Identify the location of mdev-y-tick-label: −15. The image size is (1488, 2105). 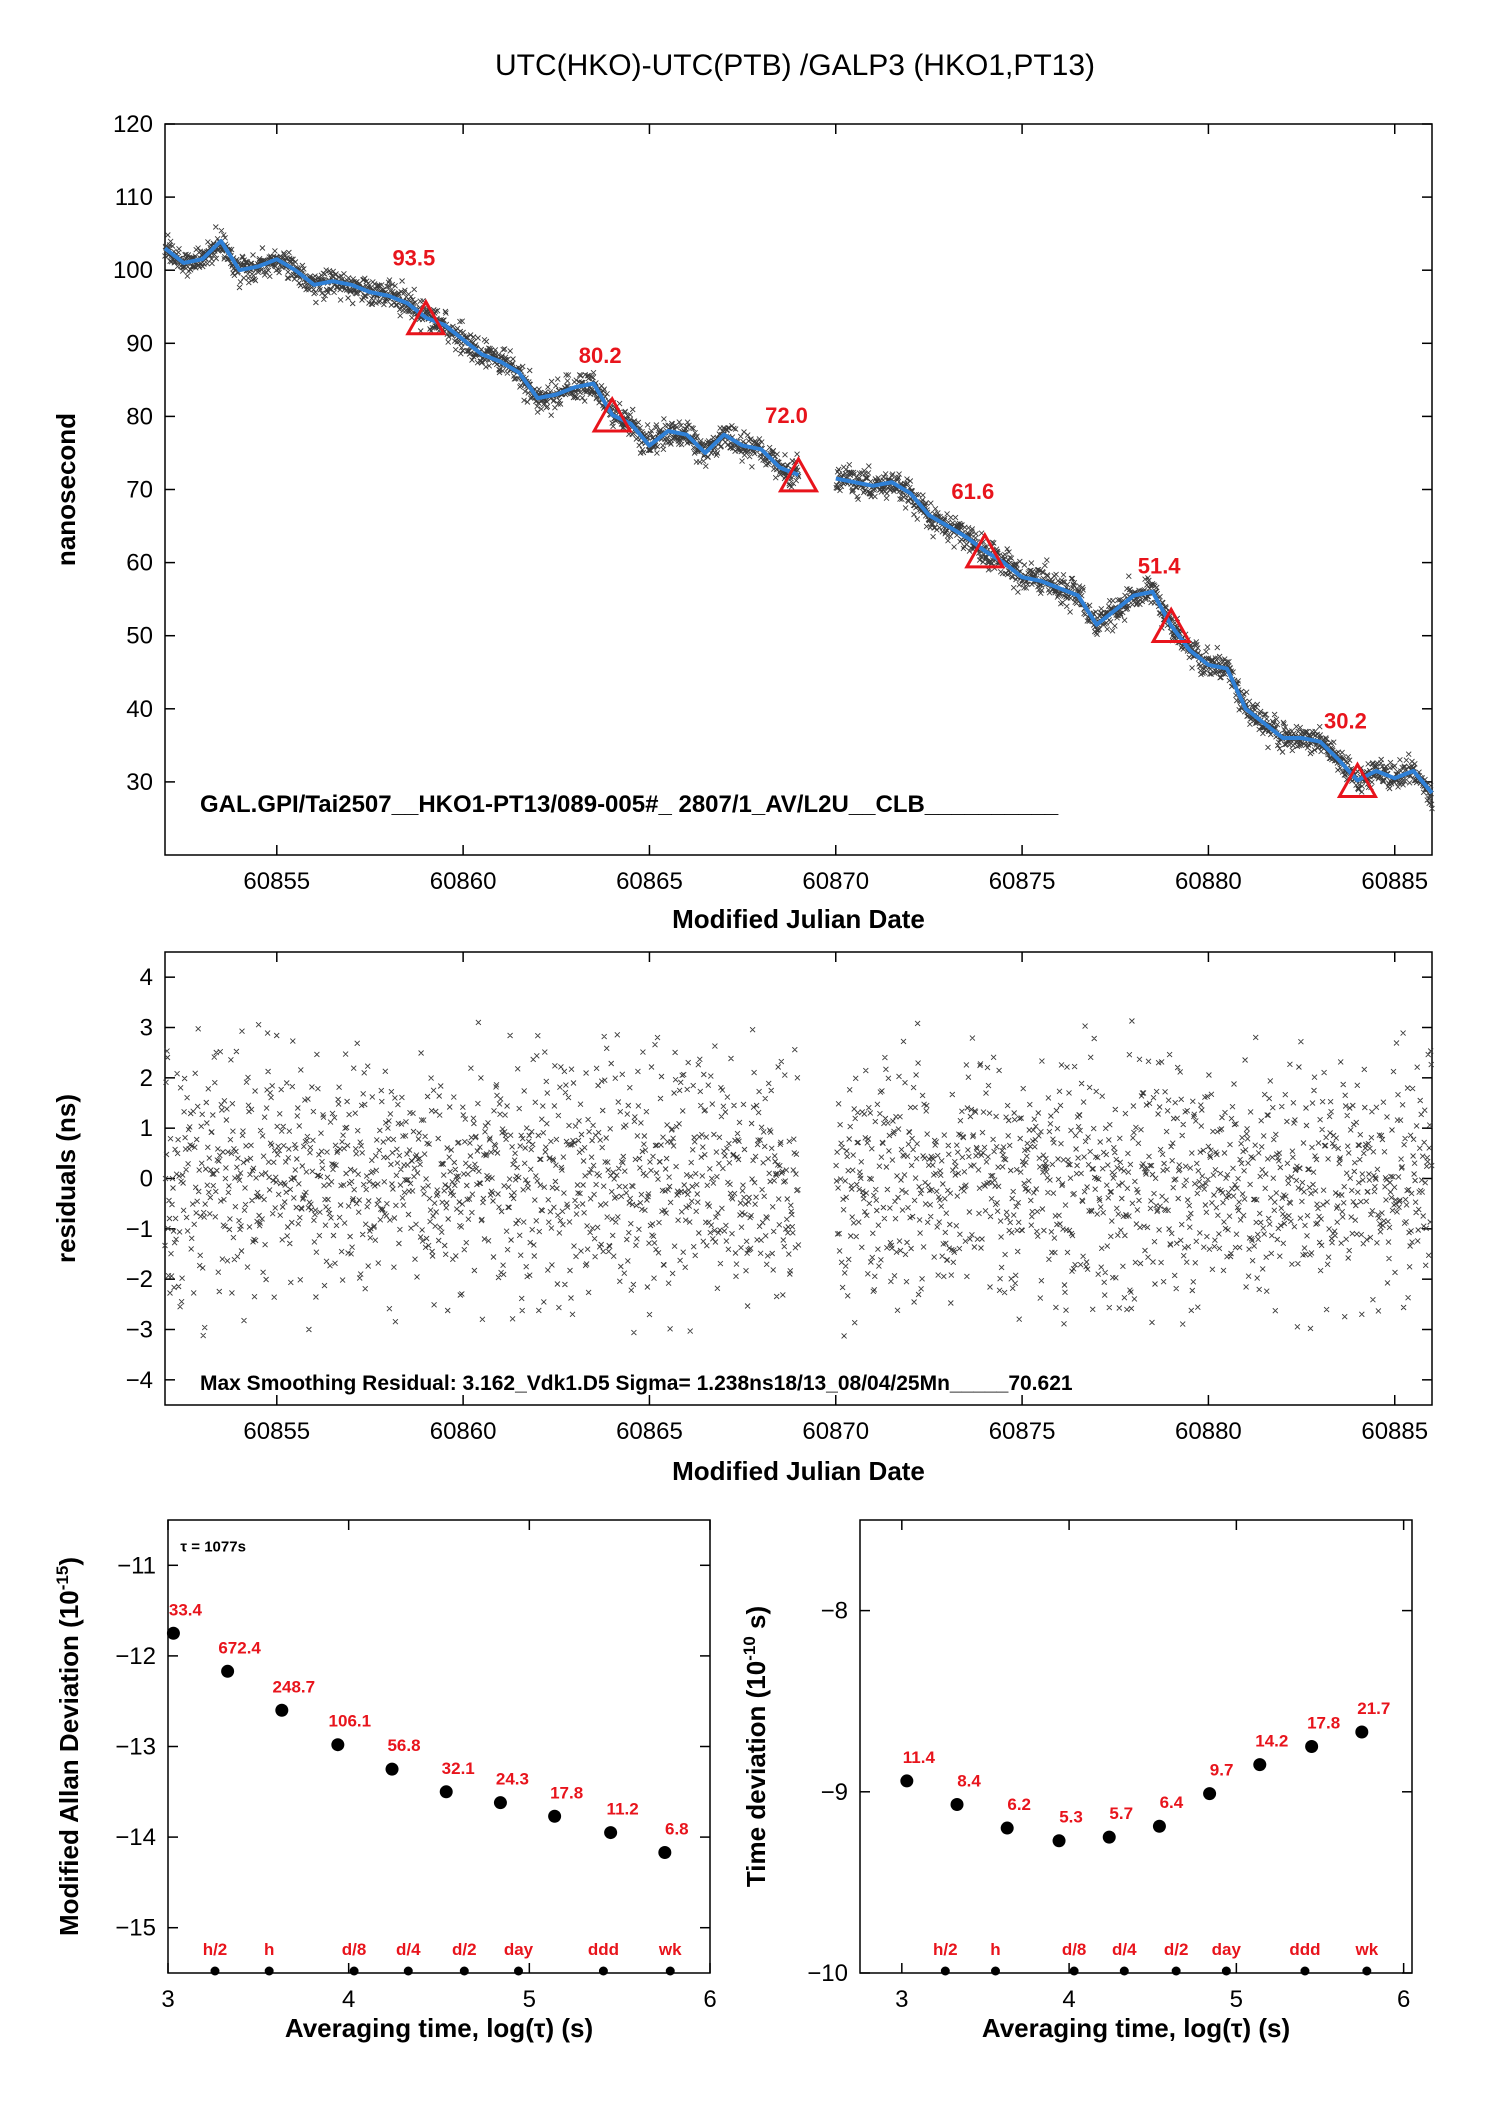
(135, 1928).